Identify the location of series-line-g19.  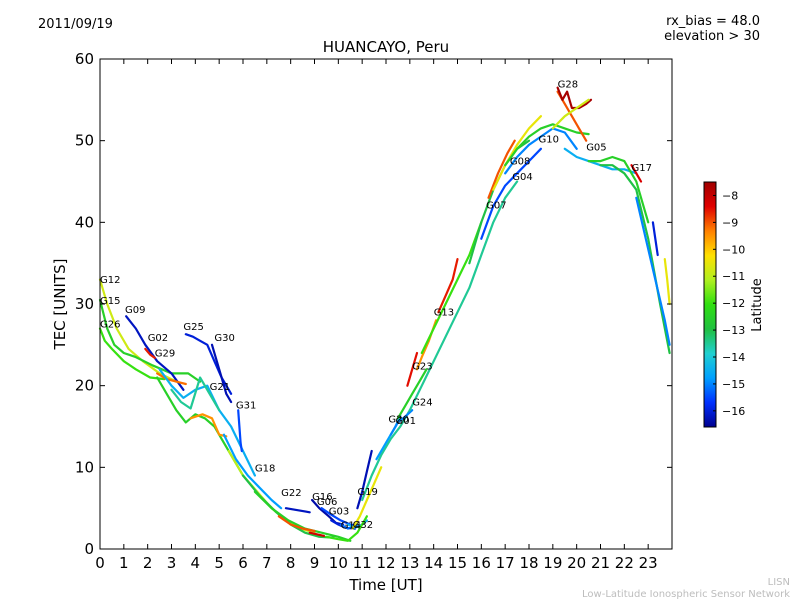
(364, 479).